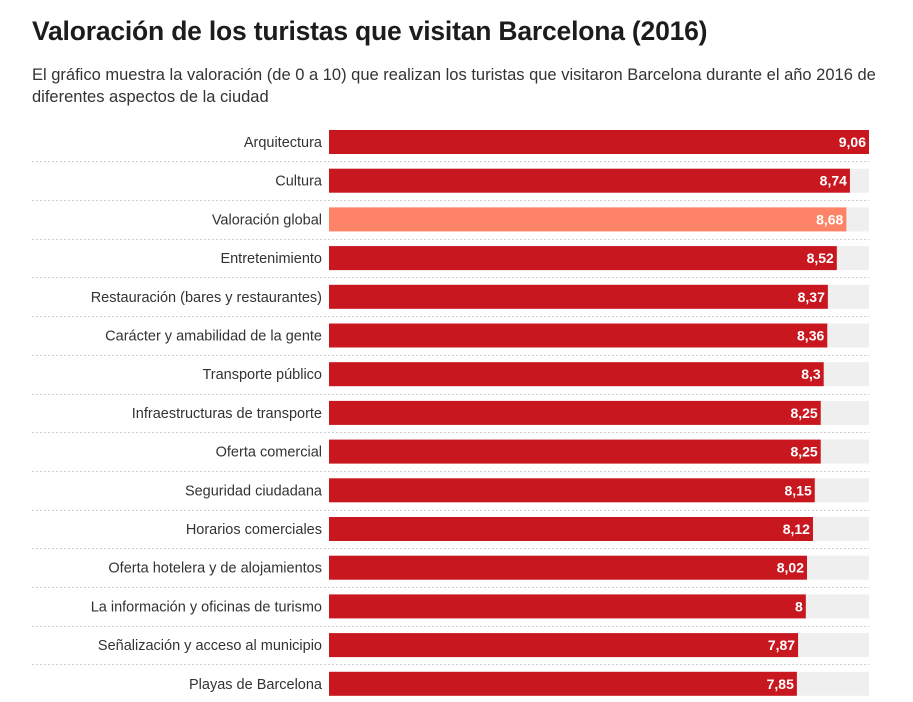  Describe the element at coordinates (829, 219) in the screenshot. I see `value-label: 8,68` at that location.